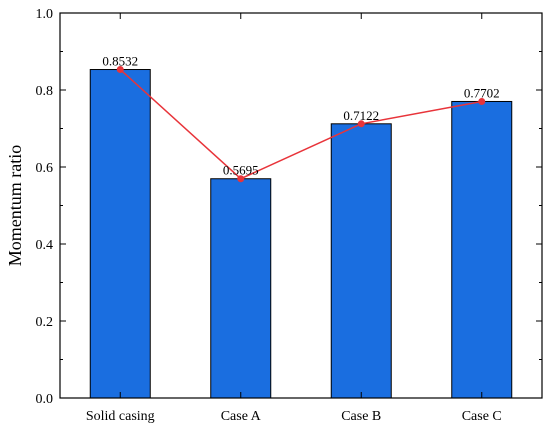 The height and width of the screenshot is (432, 550). Describe the element at coordinates (120, 61) in the screenshot. I see `data-label-0: 0.8532` at that location.